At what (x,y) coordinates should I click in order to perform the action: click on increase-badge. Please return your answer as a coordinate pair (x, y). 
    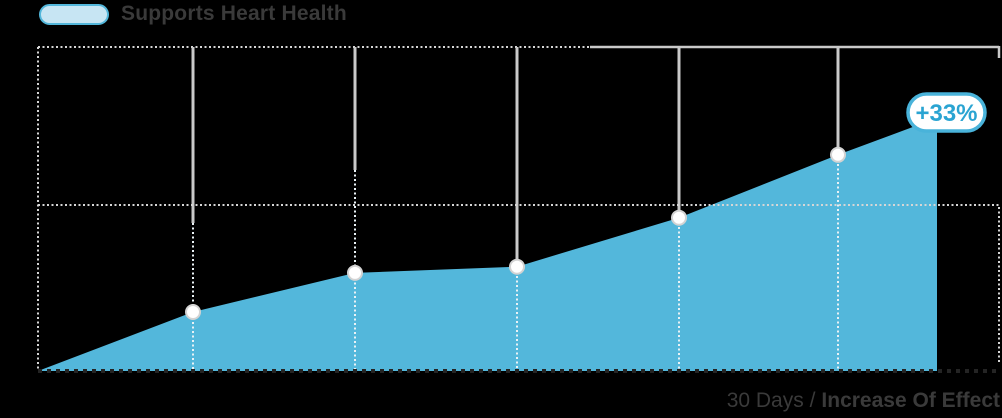
    Looking at the image, I should click on (946, 112).